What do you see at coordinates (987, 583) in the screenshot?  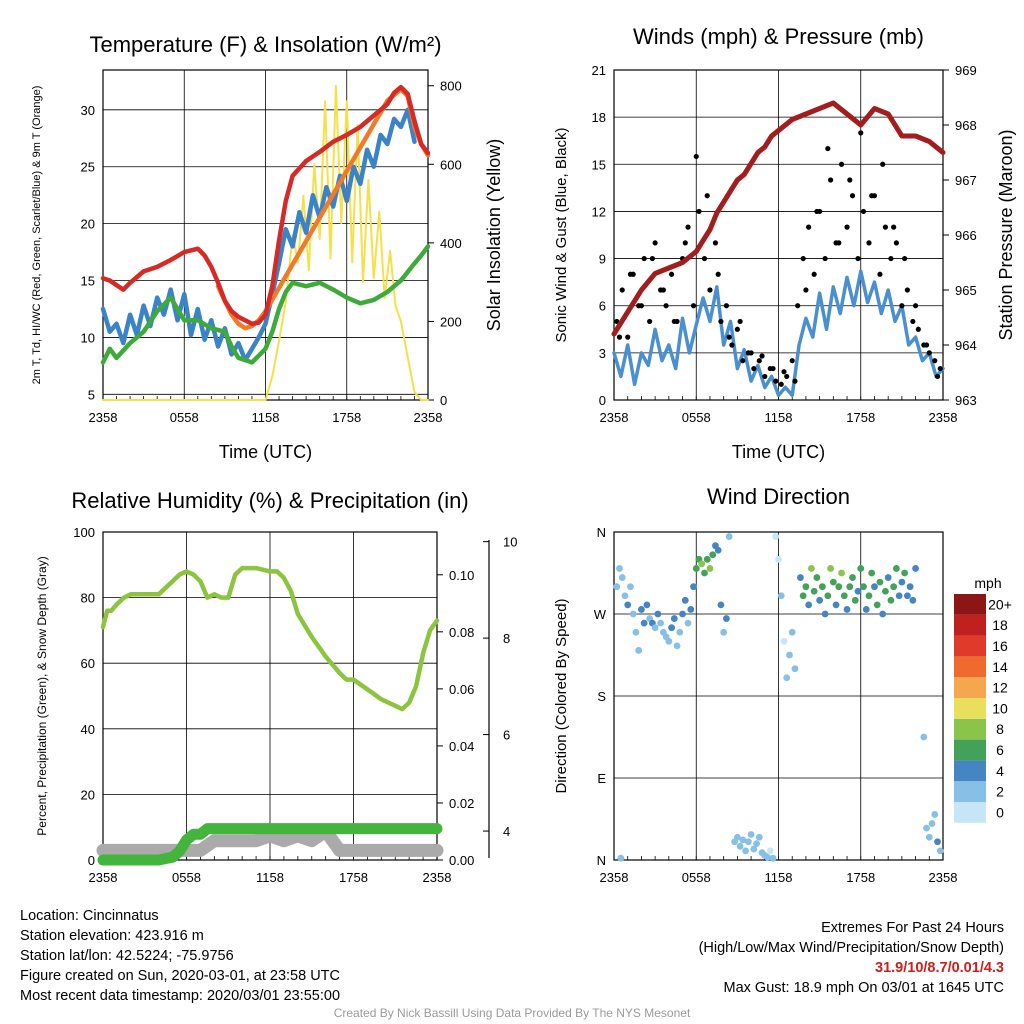 I see `colorbar-title: mph` at bounding box center [987, 583].